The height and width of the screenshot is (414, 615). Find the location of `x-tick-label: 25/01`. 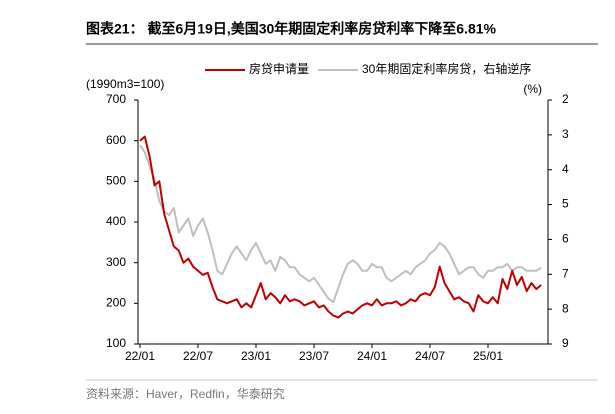

x-tick-label: 25/01 is located at coordinates (488, 356).